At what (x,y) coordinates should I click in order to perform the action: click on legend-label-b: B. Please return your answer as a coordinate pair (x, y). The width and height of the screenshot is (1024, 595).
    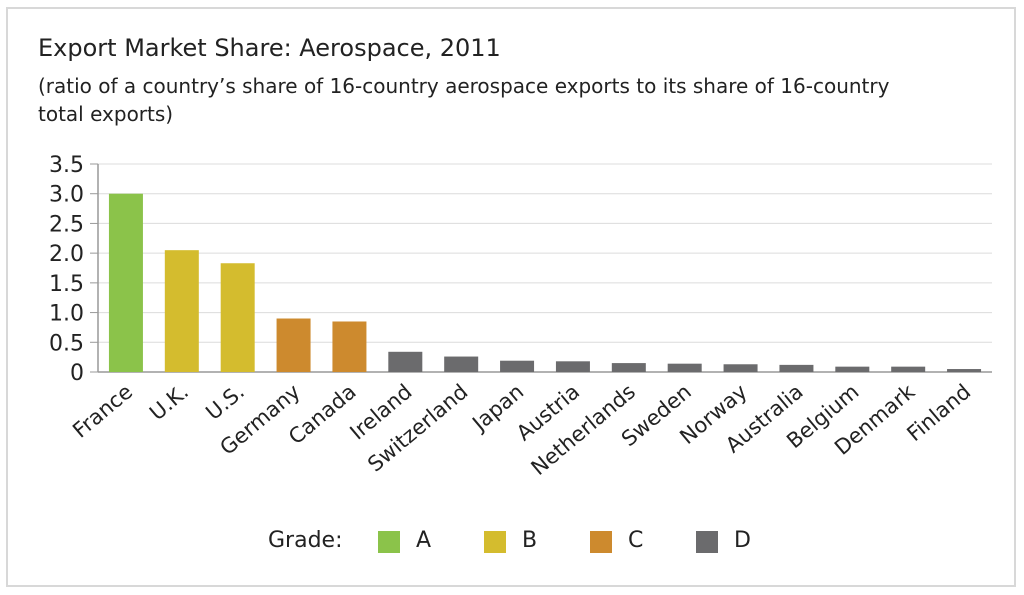
    Looking at the image, I should click on (530, 540).